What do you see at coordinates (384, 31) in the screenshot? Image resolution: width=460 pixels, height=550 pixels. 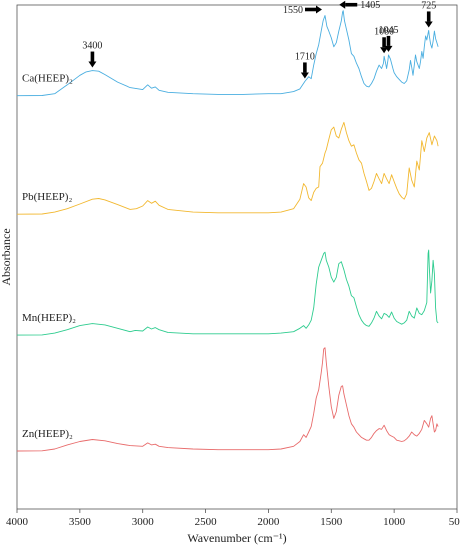 I see `peak-label: 1080` at bounding box center [384, 31].